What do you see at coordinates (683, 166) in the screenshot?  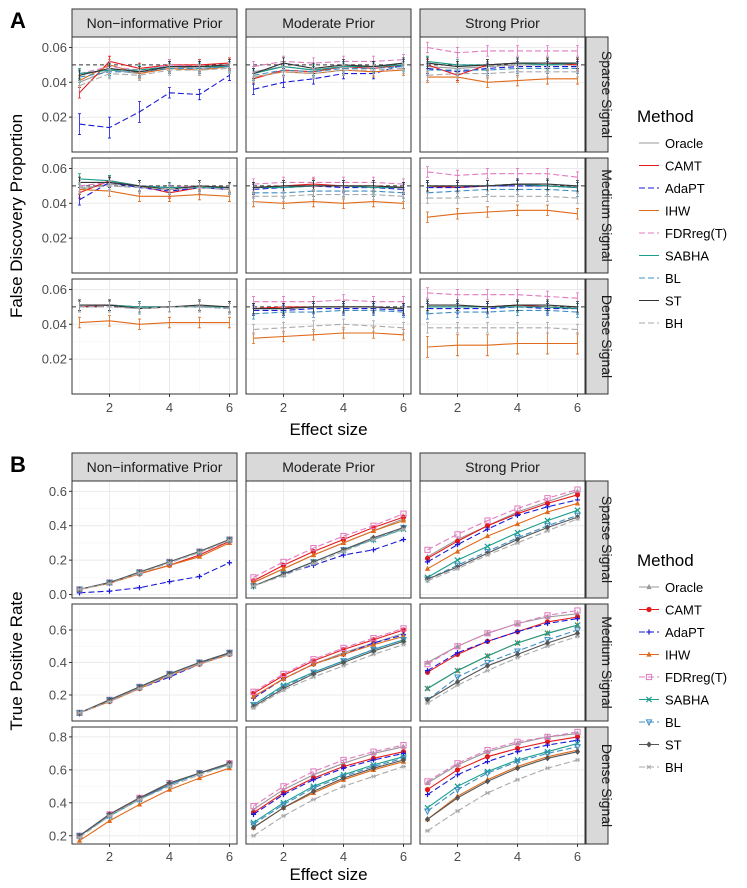 I see `legend-label: CAMT` at bounding box center [683, 166].